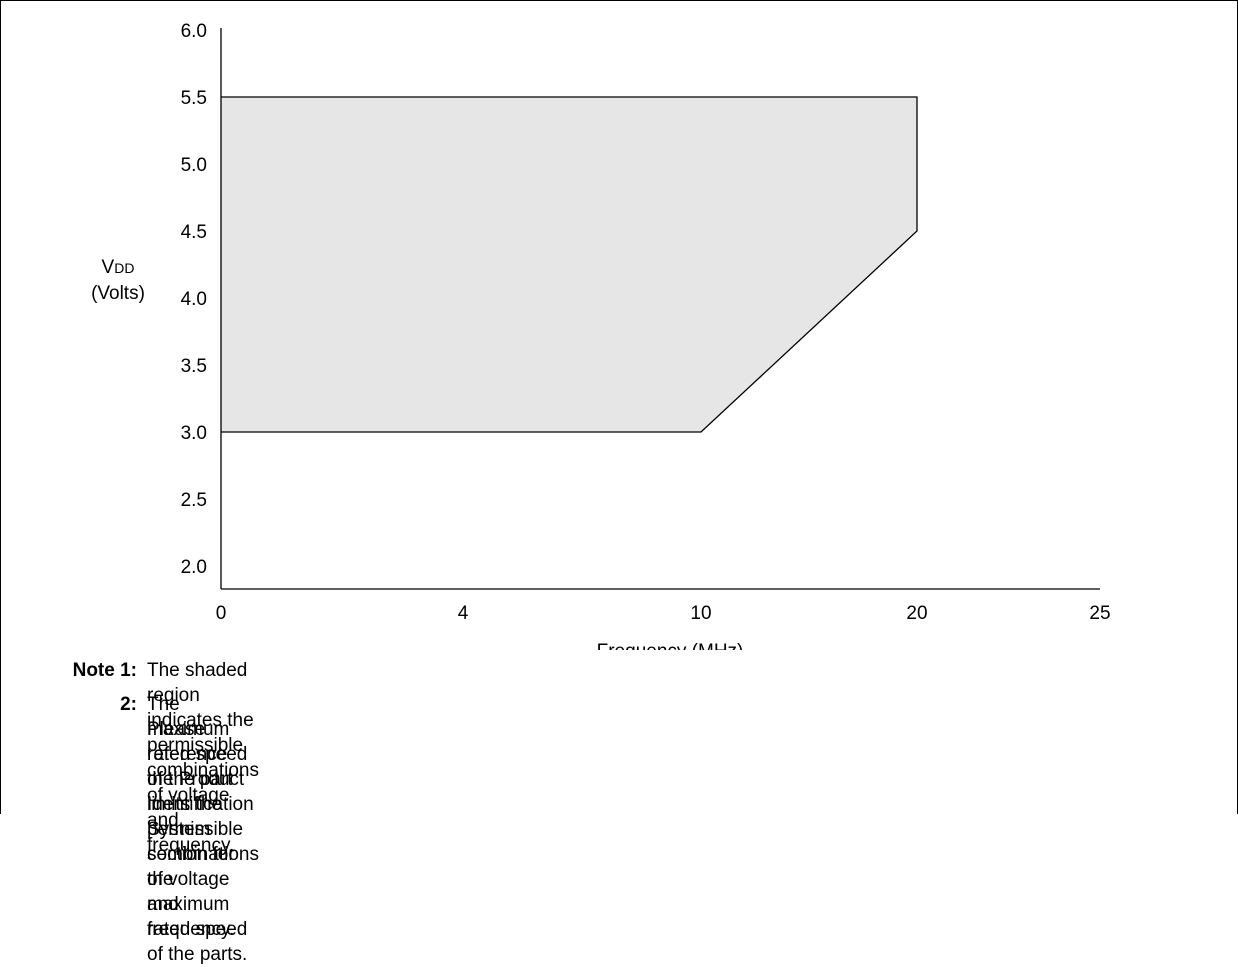 This screenshot has width=1238, height=967. I want to click on y-tick-label: 2.0, so click(194, 567).